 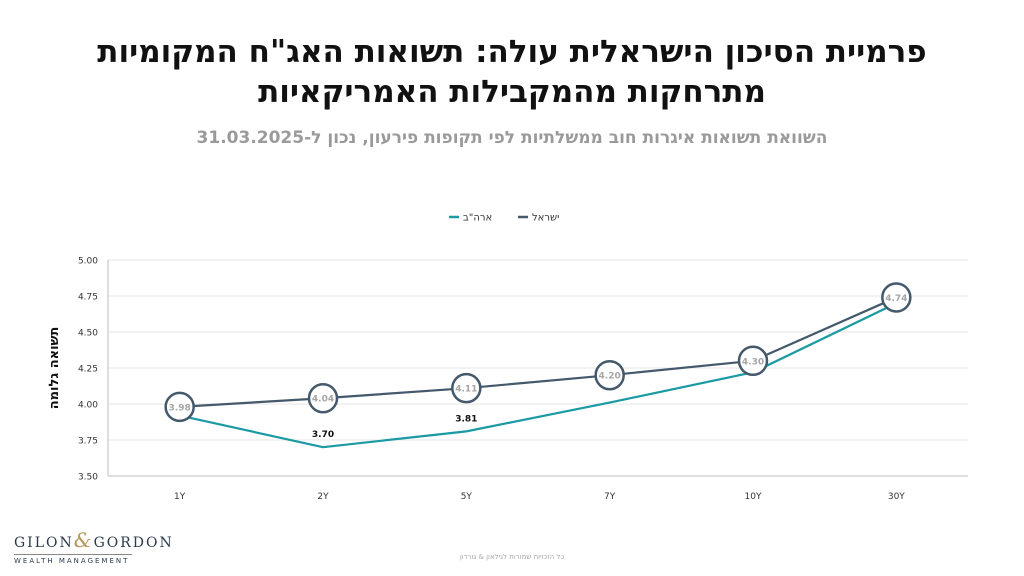 I want to click on data-label: 4.04, so click(x=323, y=400).